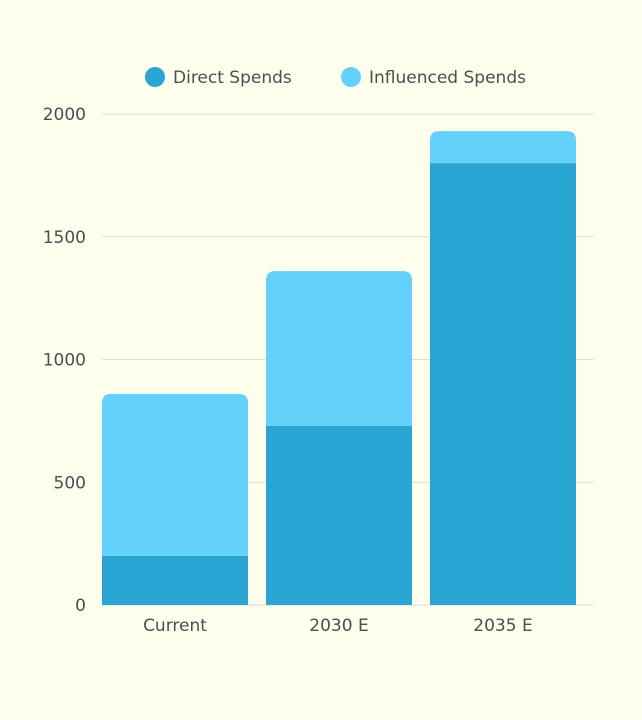 This screenshot has height=720, width=642. I want to click on legend: Direct Spends Influenced Spends, so click(335, 77).